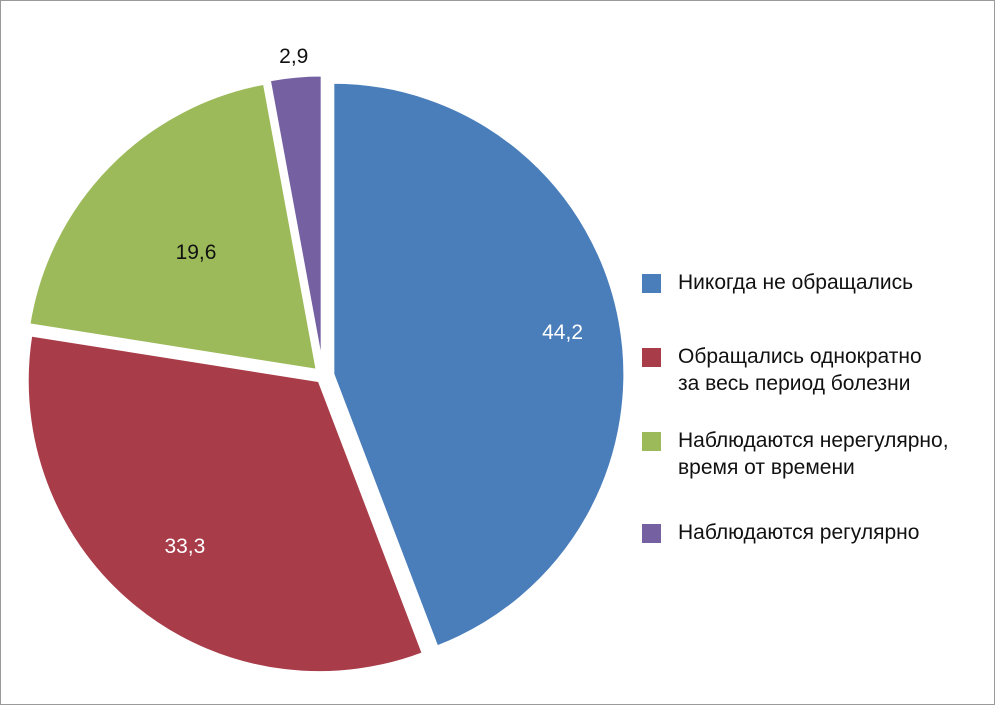 This screenshot has height=706, width=995. I want to click on slice-value-label-never-applied: 44,2, so click(562, 332).